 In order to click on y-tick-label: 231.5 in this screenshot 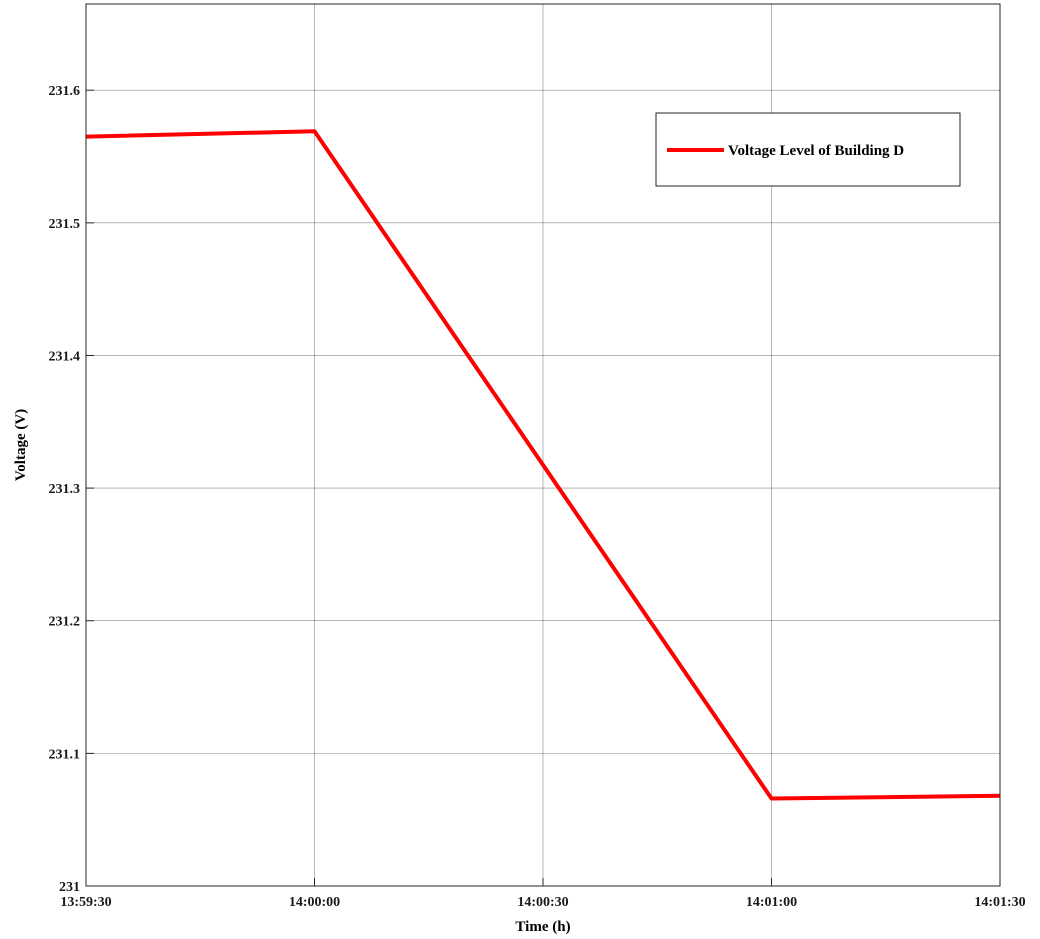, I will do `click(65, 224)`.